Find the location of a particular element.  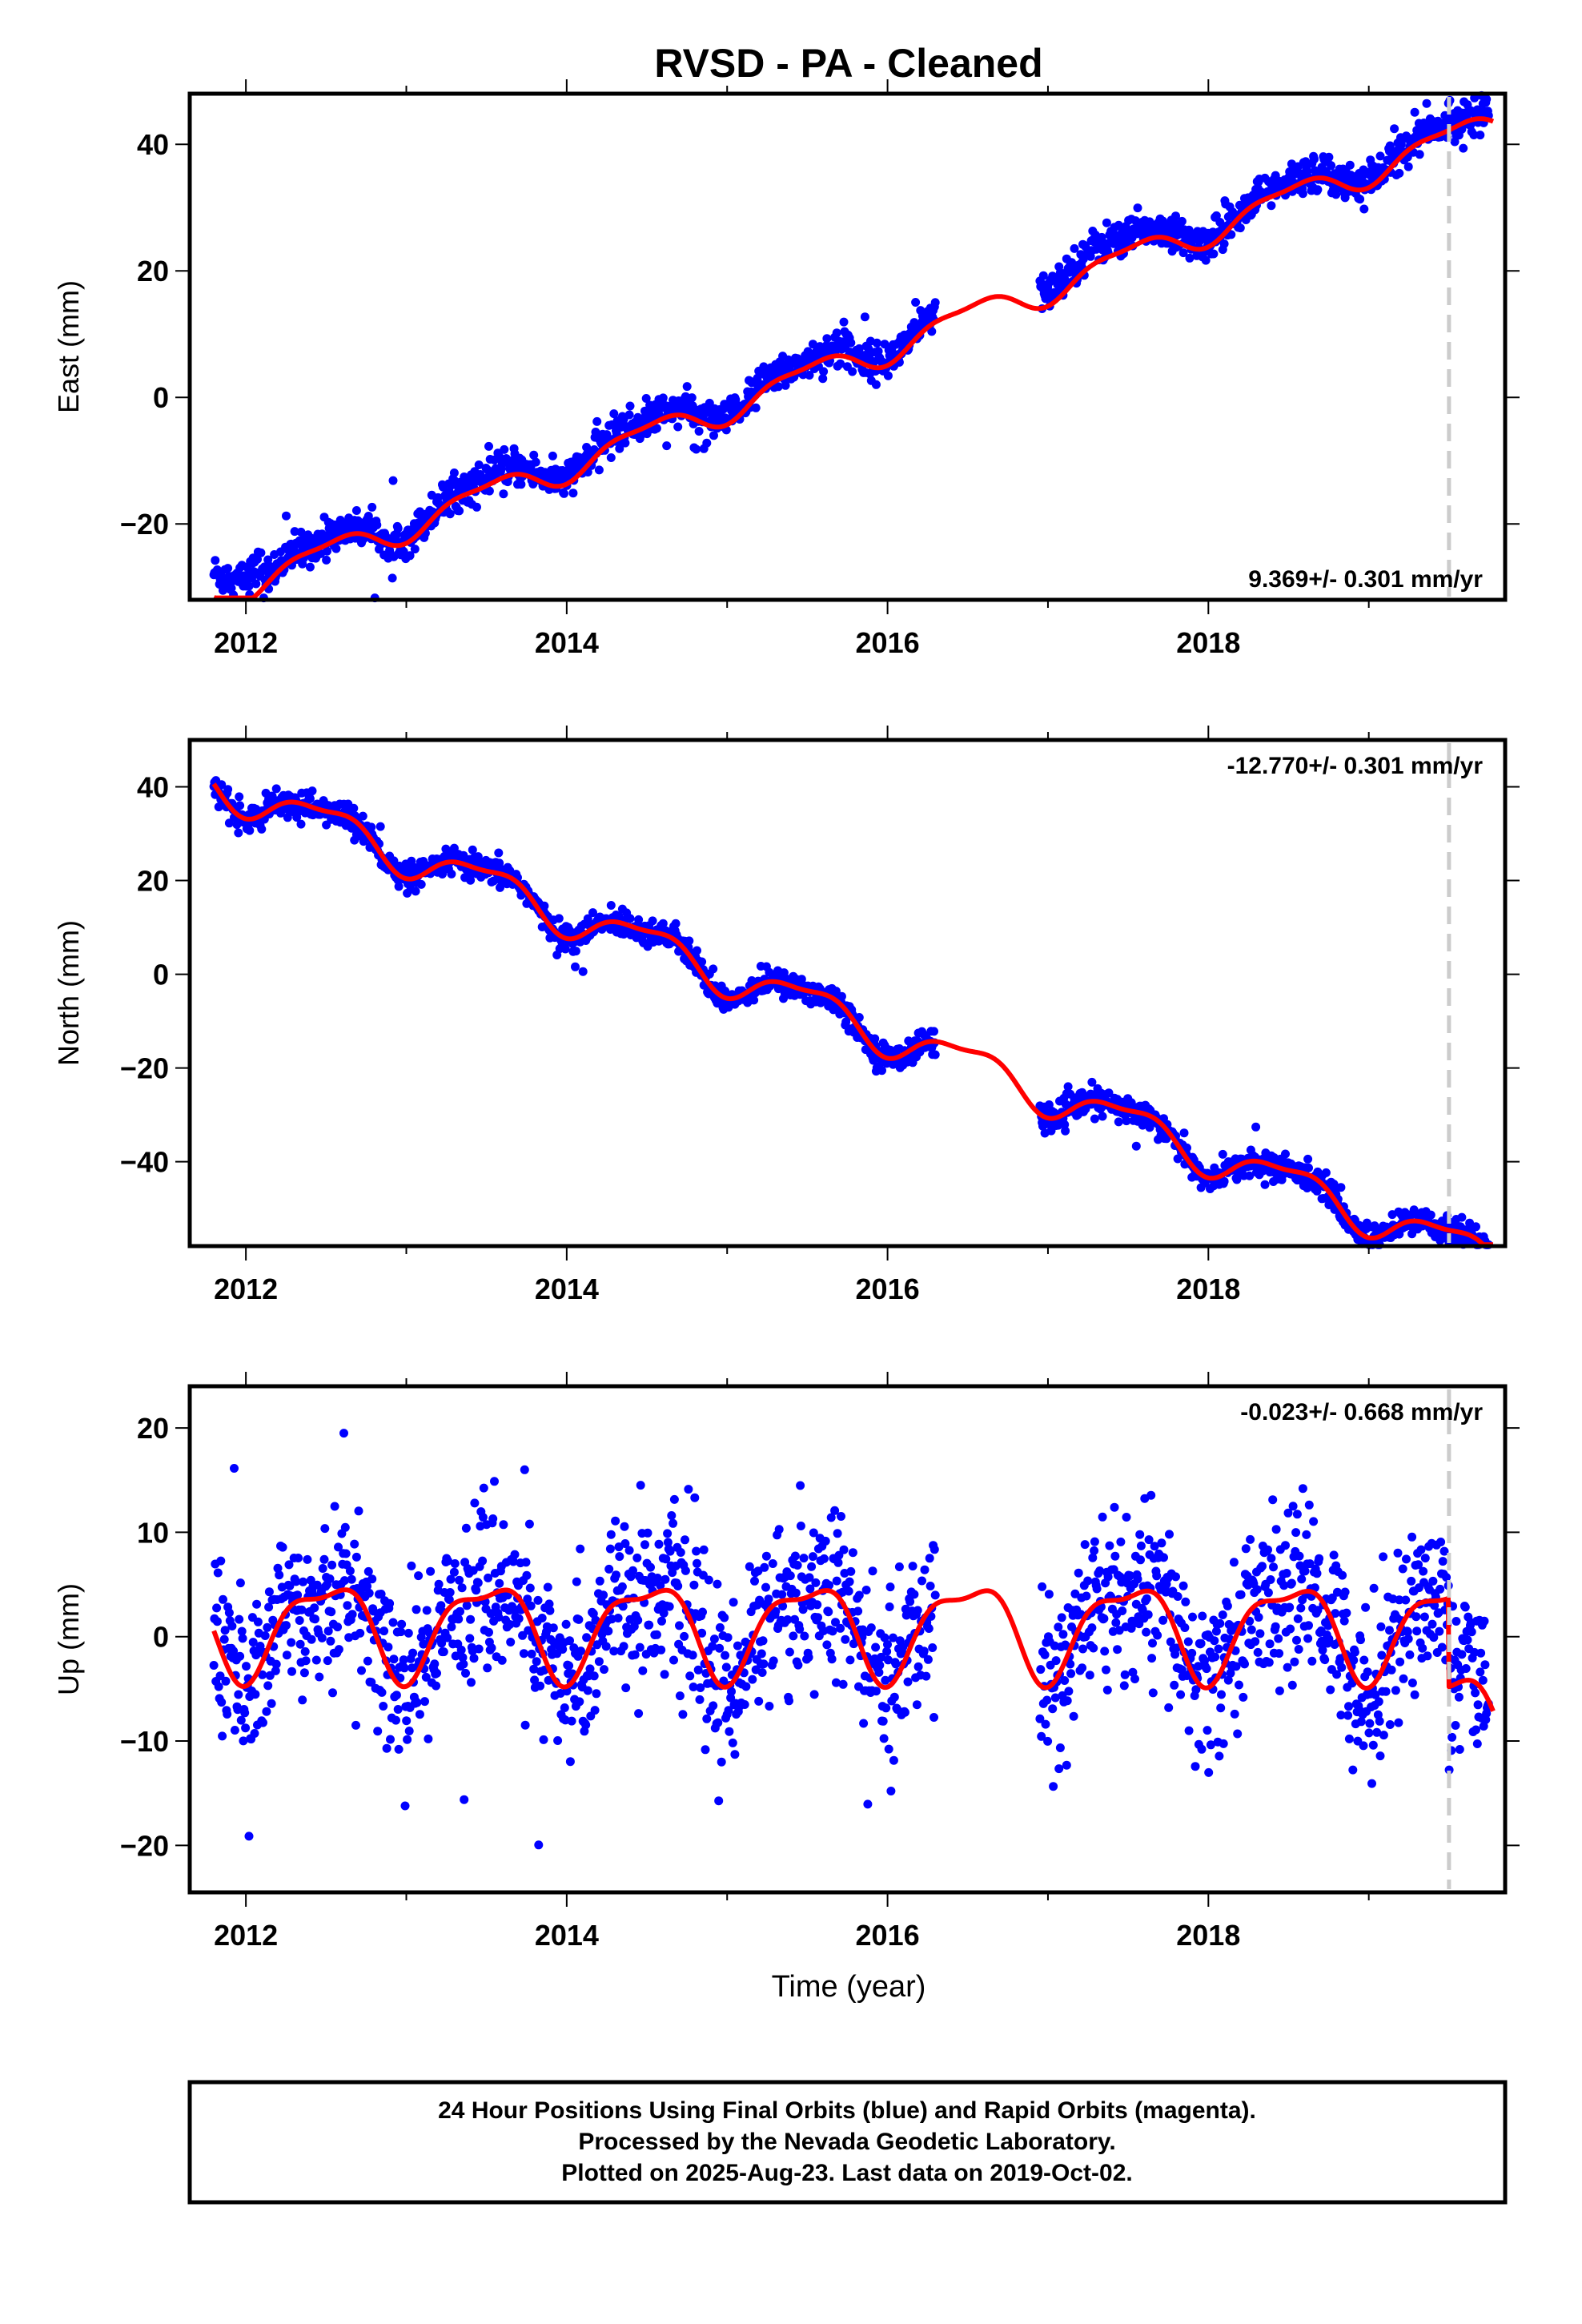

east-x-tick-label: 2016 is located at coordinates (888, 642).